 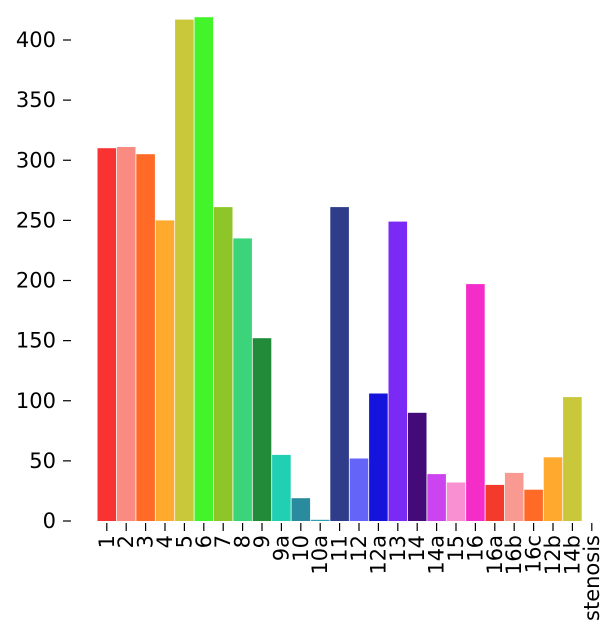 I want to click on x-tick-label: stenosis, so click(x=592, y=578).